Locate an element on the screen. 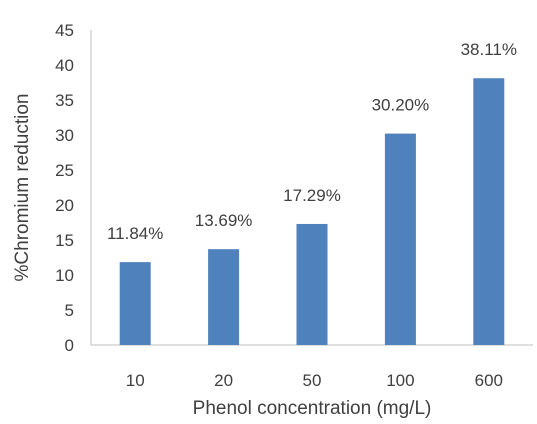  y-tick-label: 35 is located at coordinates (64, 100).